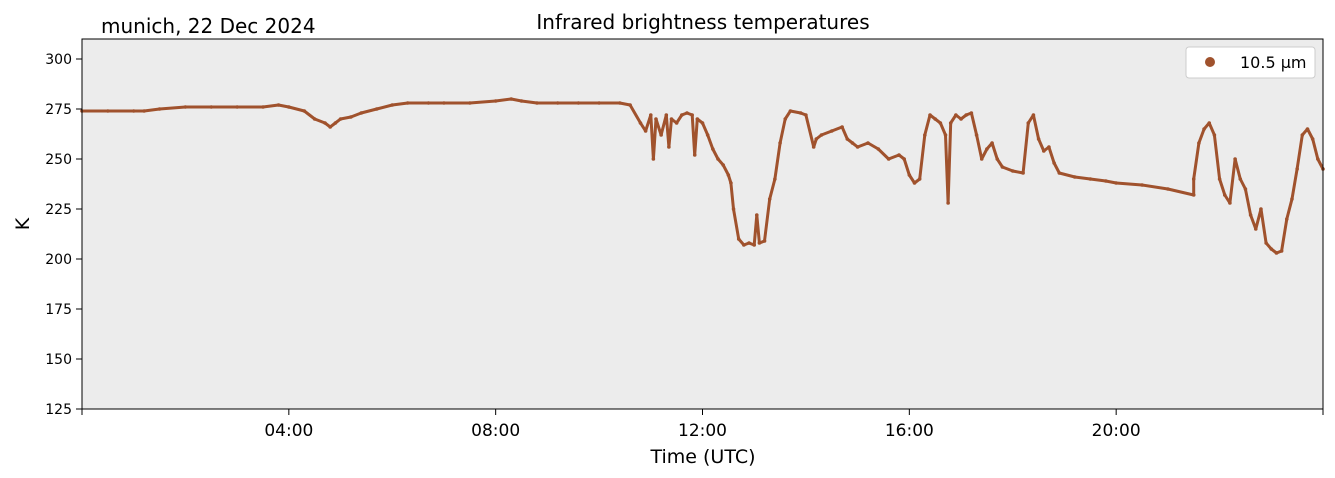 The width and height of the screenshot is (1335, 478). Describe the element at coordinates (58, 60) in the screenshot. I see `y-tick-label: 300` at that location.